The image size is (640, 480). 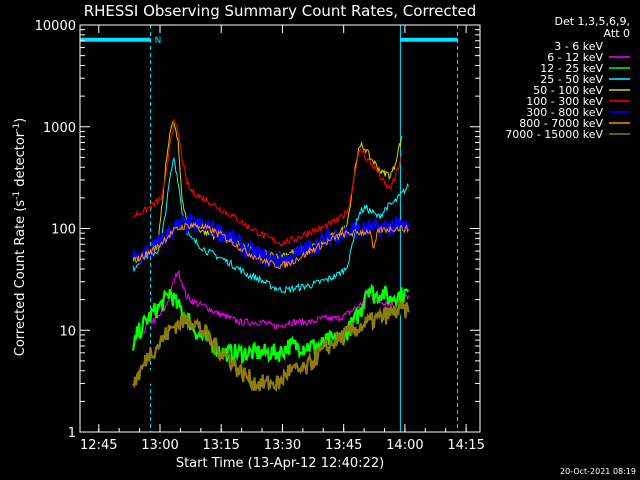 What do you see at coordinates (554, 134) in the screenshot?
I see `legend-label: 7000 - 15000 keV` at bounding box center [554, 134].